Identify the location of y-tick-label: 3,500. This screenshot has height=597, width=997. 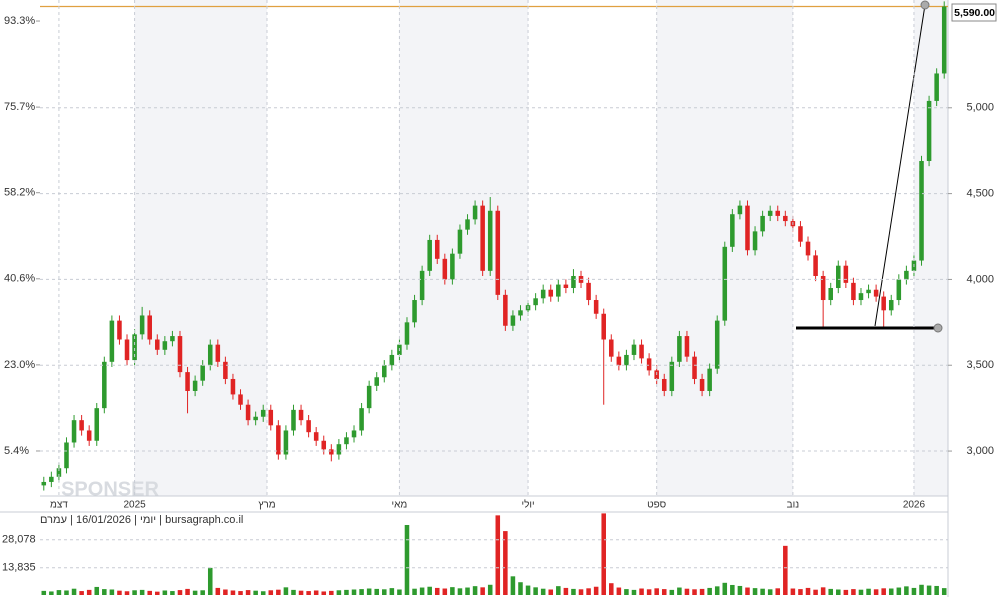
(980, 365).